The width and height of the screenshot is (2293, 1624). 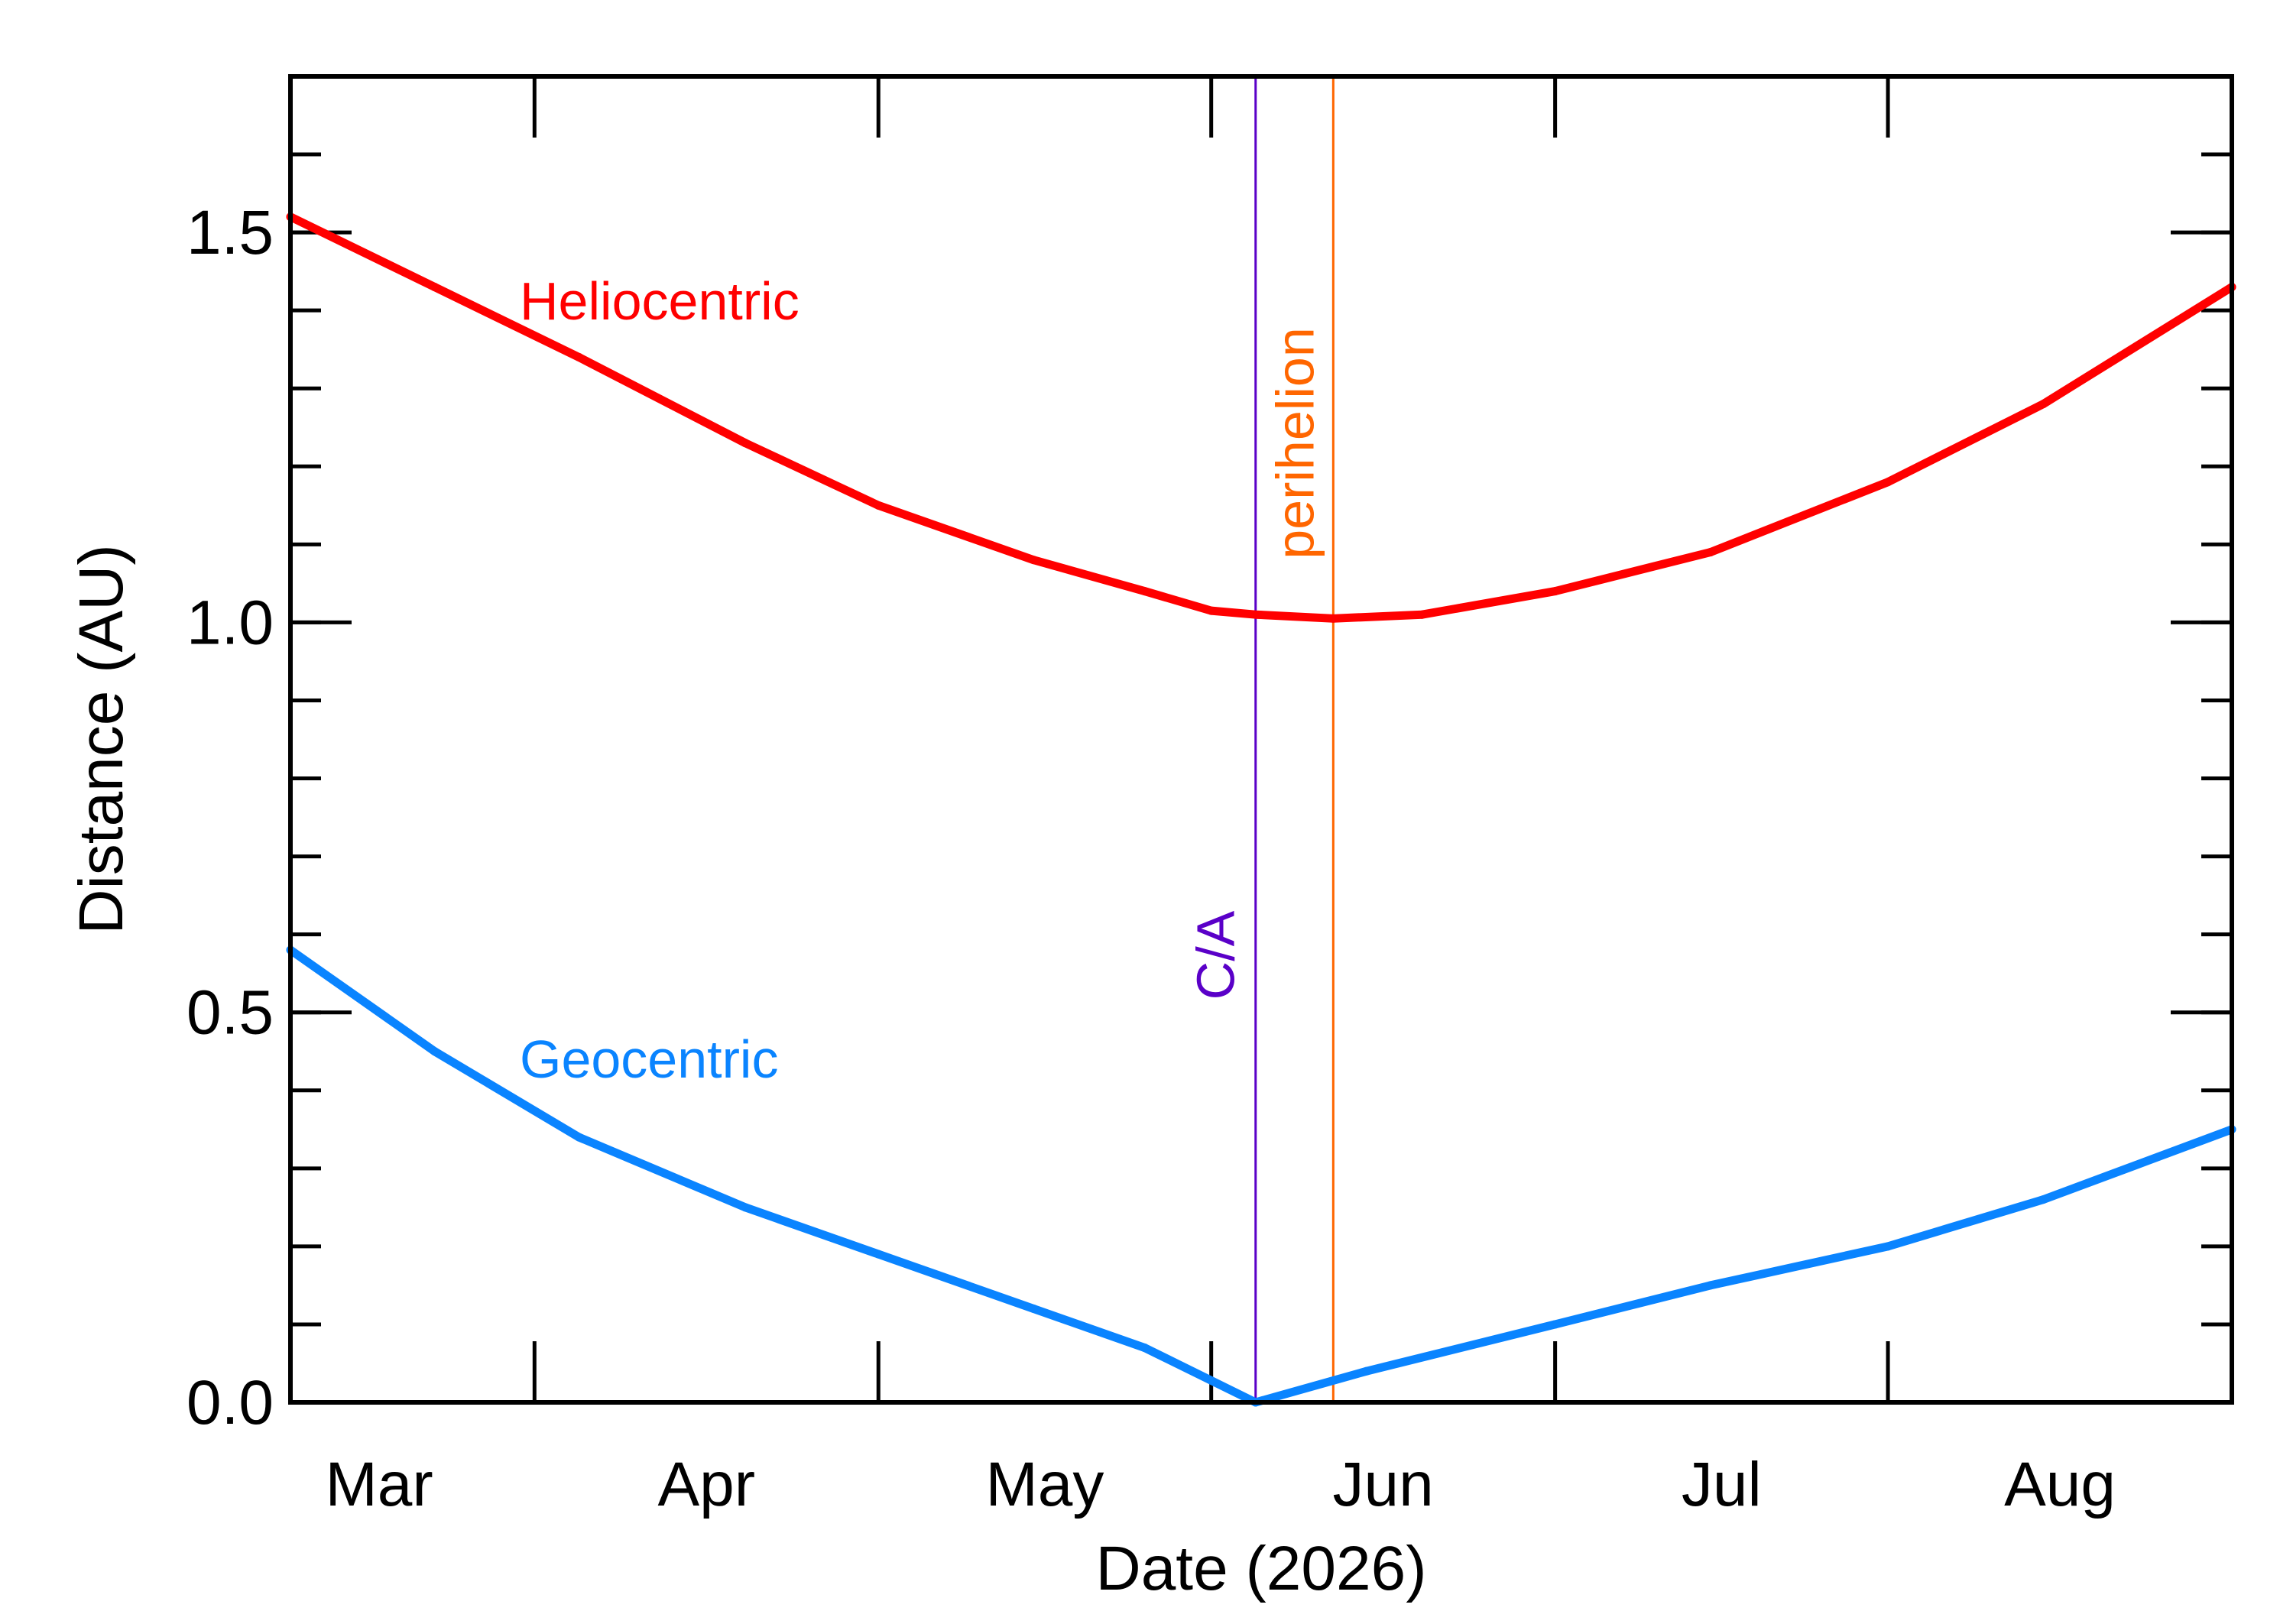 What do you see at coordinates (1383, 1484) in the screenshot?
I see `x-tick-label: Jun` at bounding box center [1383, 1484].